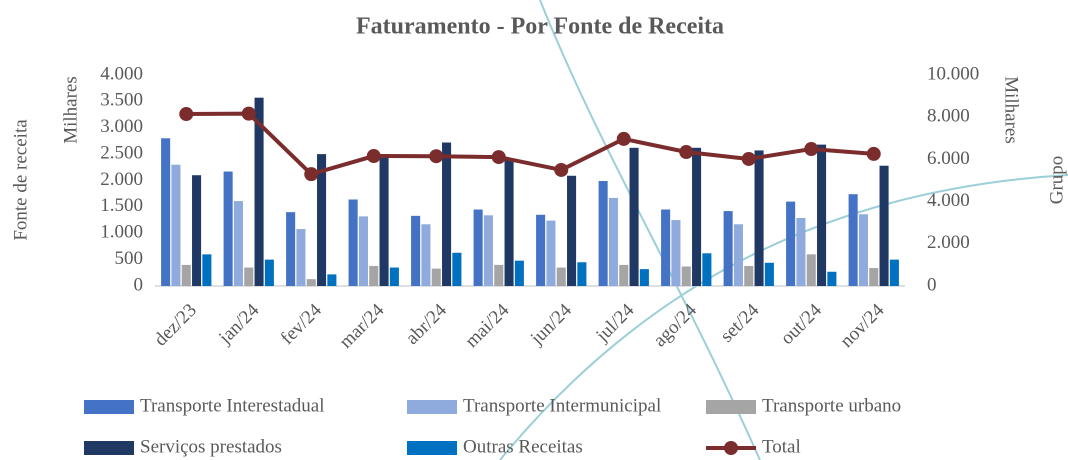  What do you see at coordinates (175, 325) in the screenshot?
I see `x-tick-label: dez/23` at bounding box center [175, 325].